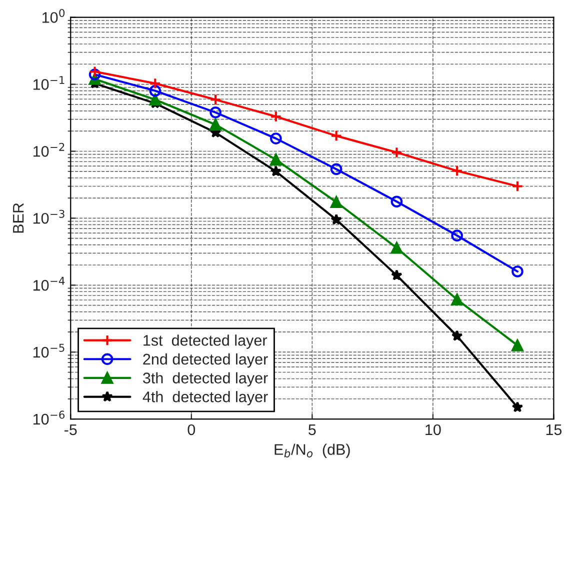 This screenshot has height=578, width=565. What do you see at coordinates (312, 451) in the screenshot?
I see `x-axis-title: E$_{b}$/N$_{o}$ (dB)` at bounding box center [312, 451].